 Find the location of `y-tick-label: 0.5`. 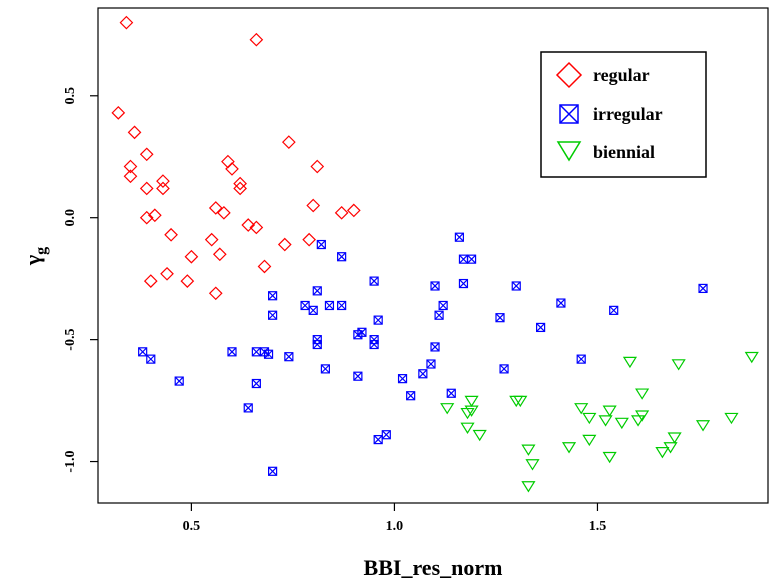

y-tick-label: 0.5 is located at coordinates (70, 96).